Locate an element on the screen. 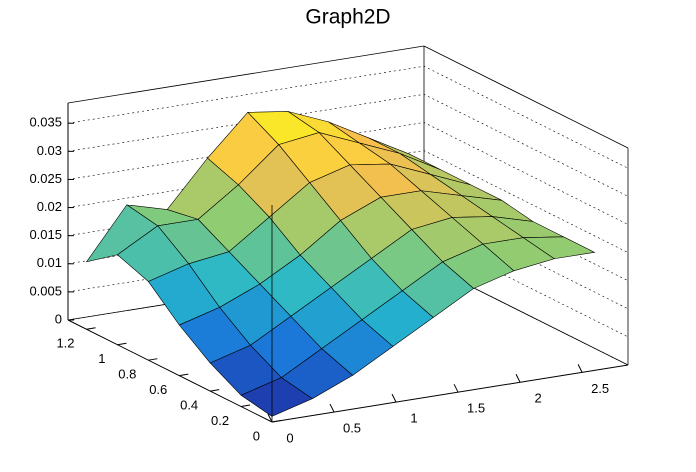  y-tick-label: 0.8 is located at coordinates (127, 374).